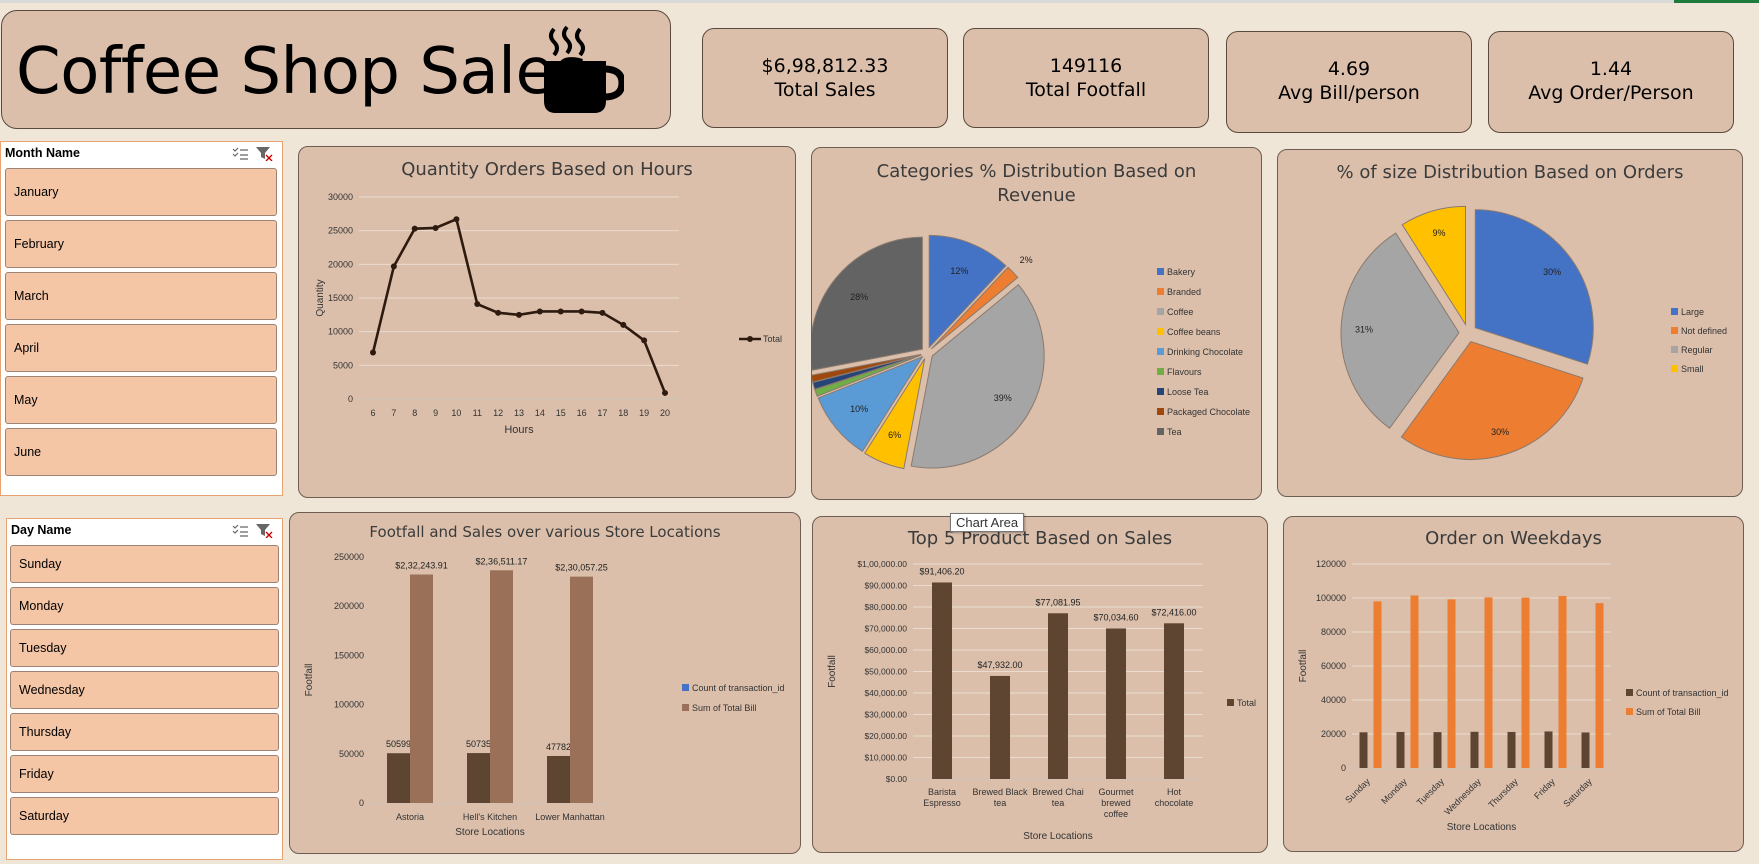  I want to click on x-tick-label: 15, so click(561, 413).